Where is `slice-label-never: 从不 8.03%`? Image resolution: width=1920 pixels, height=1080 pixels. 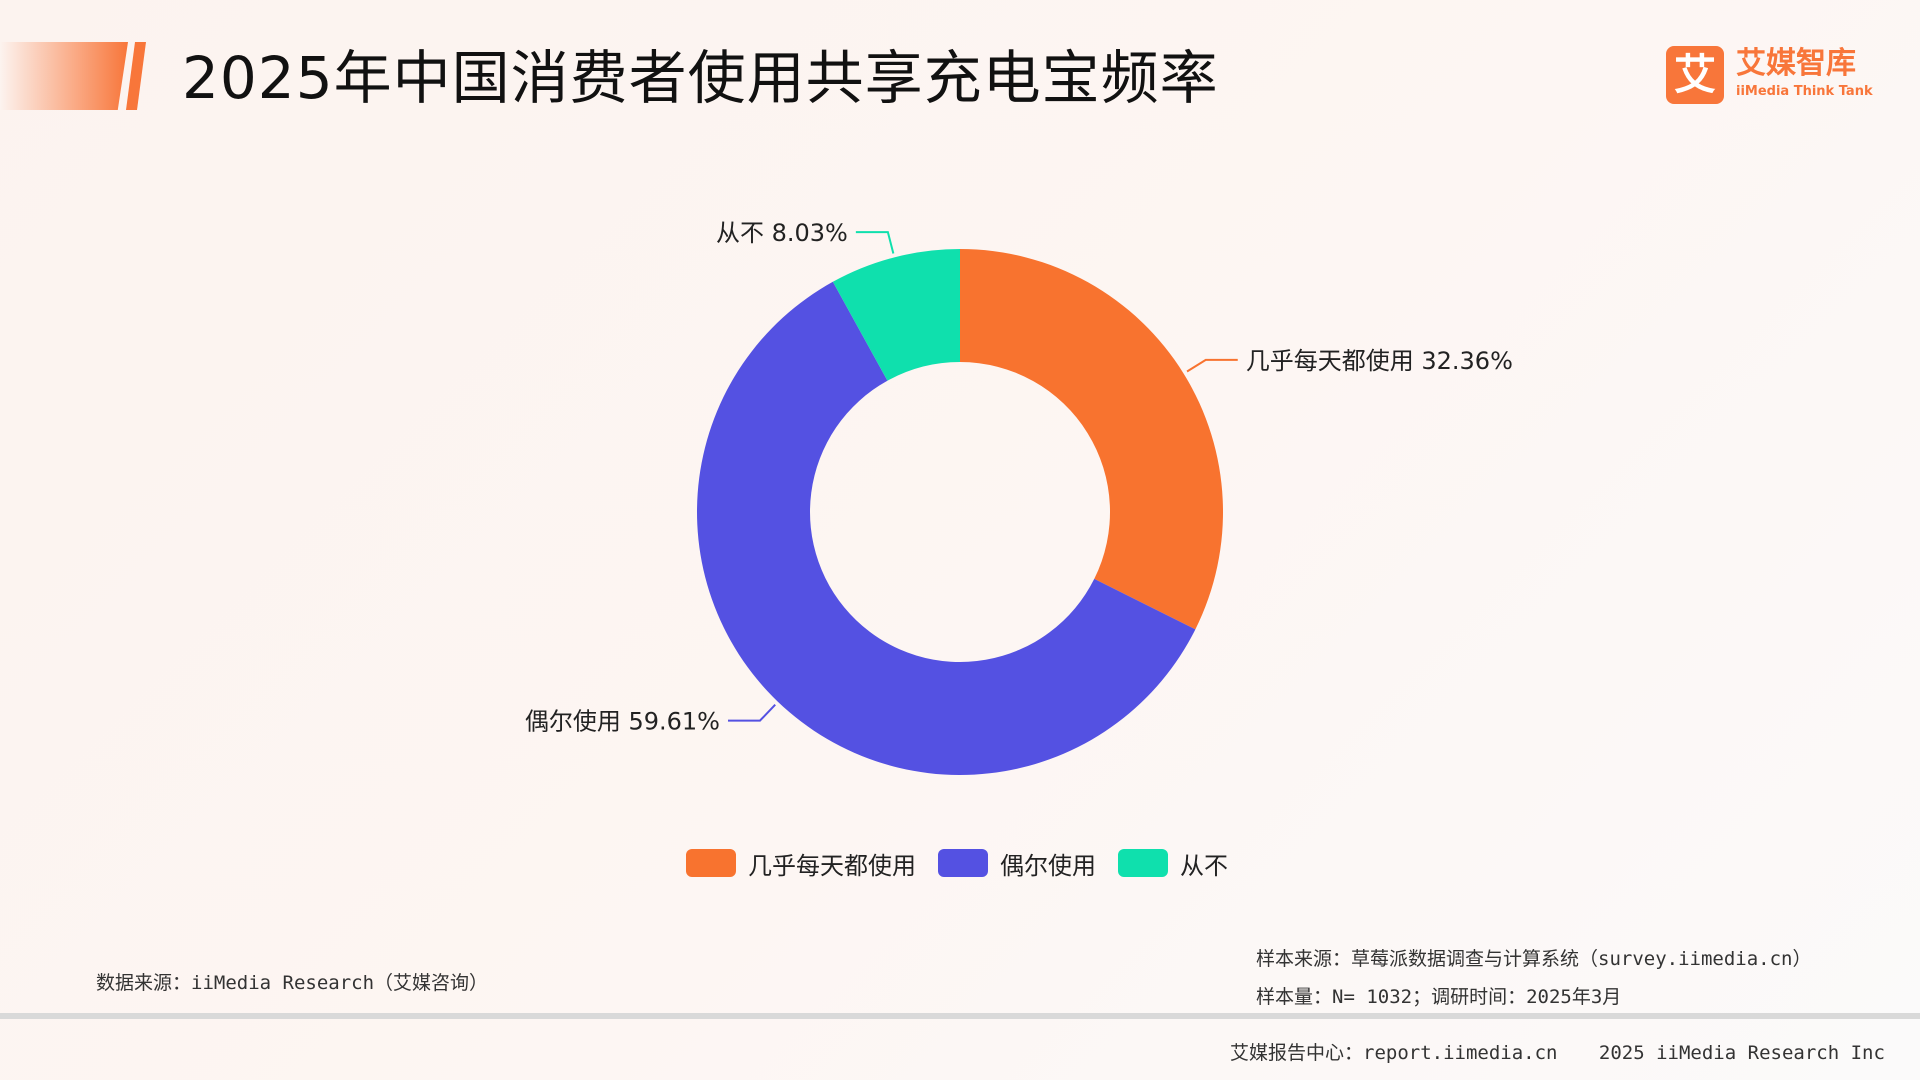
slice-label-never: 从不 8.03% is located at coordinates (782, 233).